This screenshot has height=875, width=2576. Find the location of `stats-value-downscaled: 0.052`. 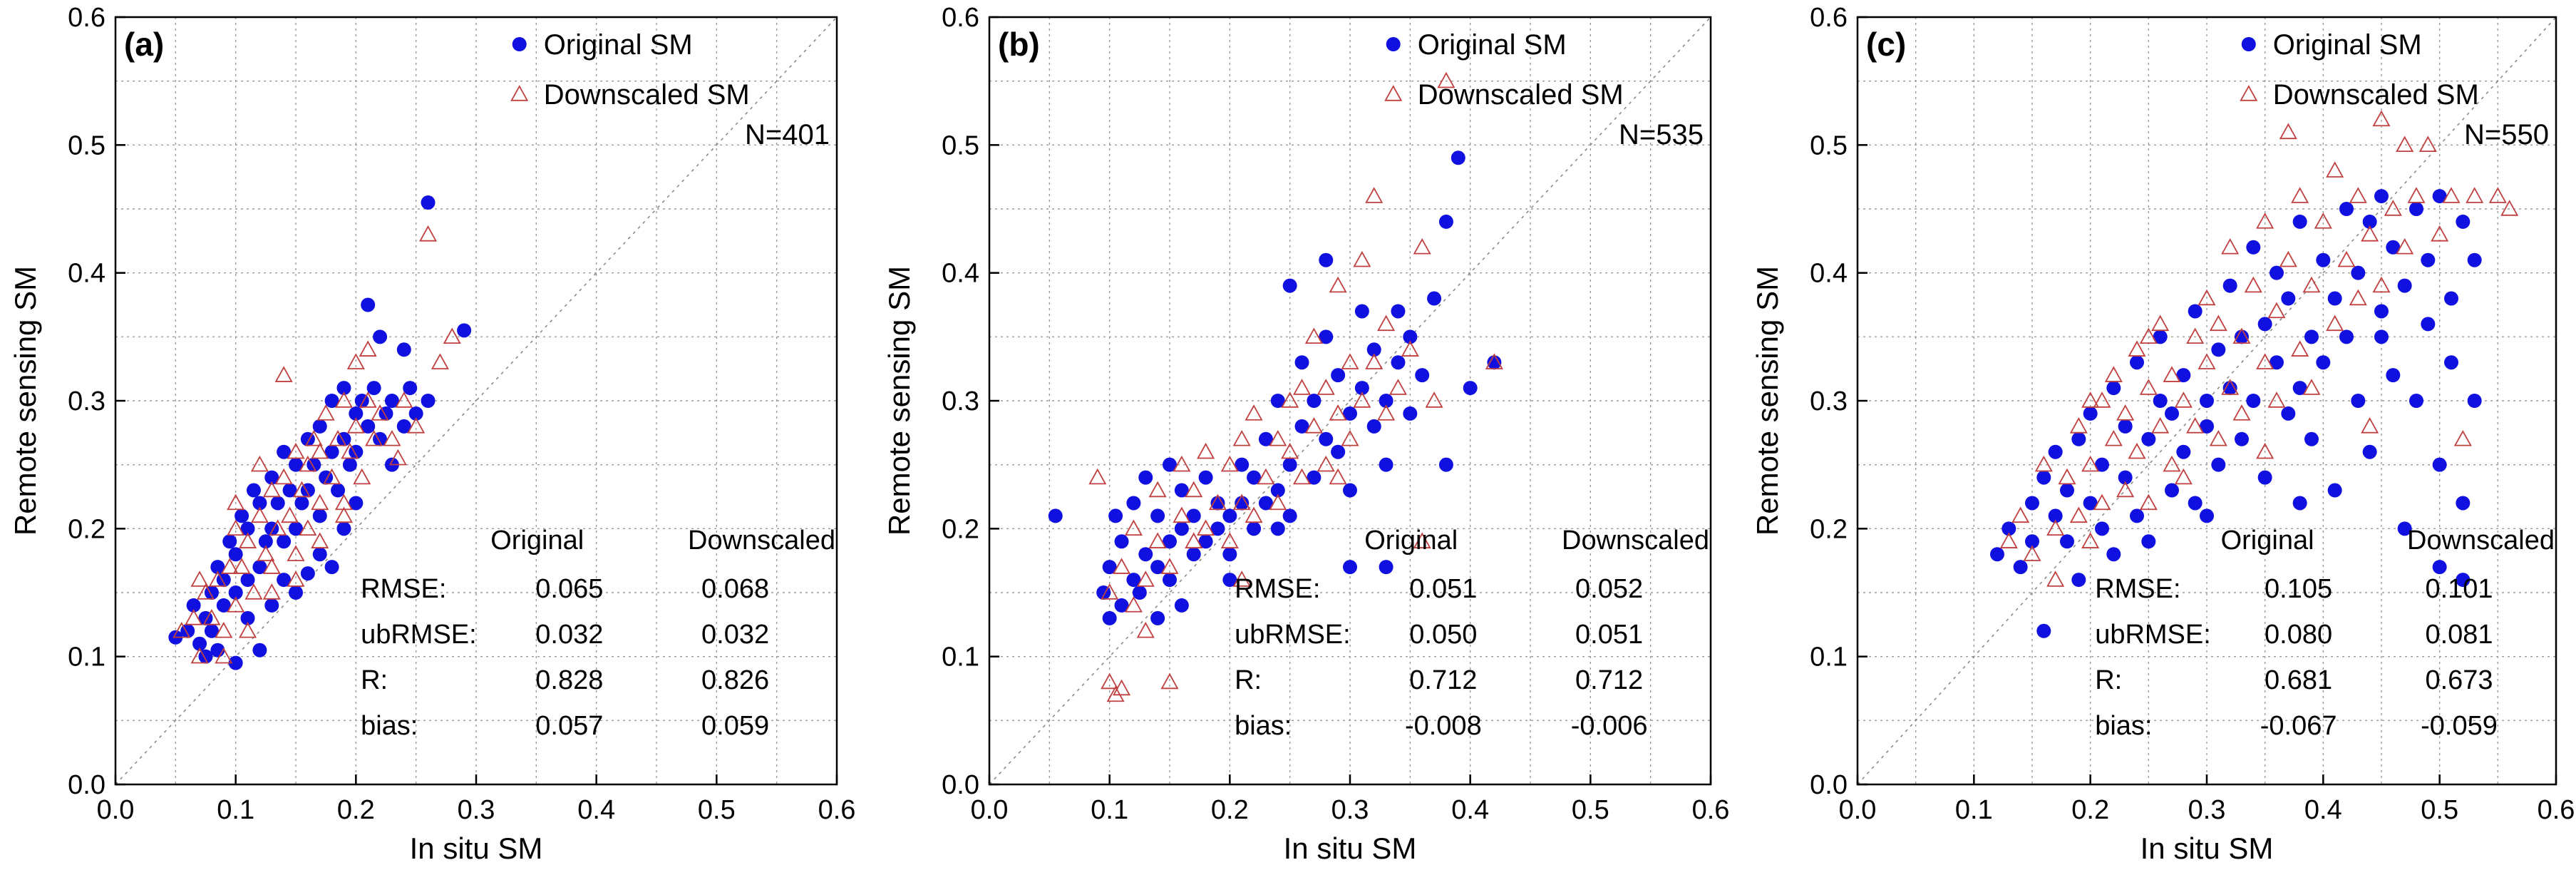

stats-value-downscaled: 0.052 is located at coordinates (1609, 589).